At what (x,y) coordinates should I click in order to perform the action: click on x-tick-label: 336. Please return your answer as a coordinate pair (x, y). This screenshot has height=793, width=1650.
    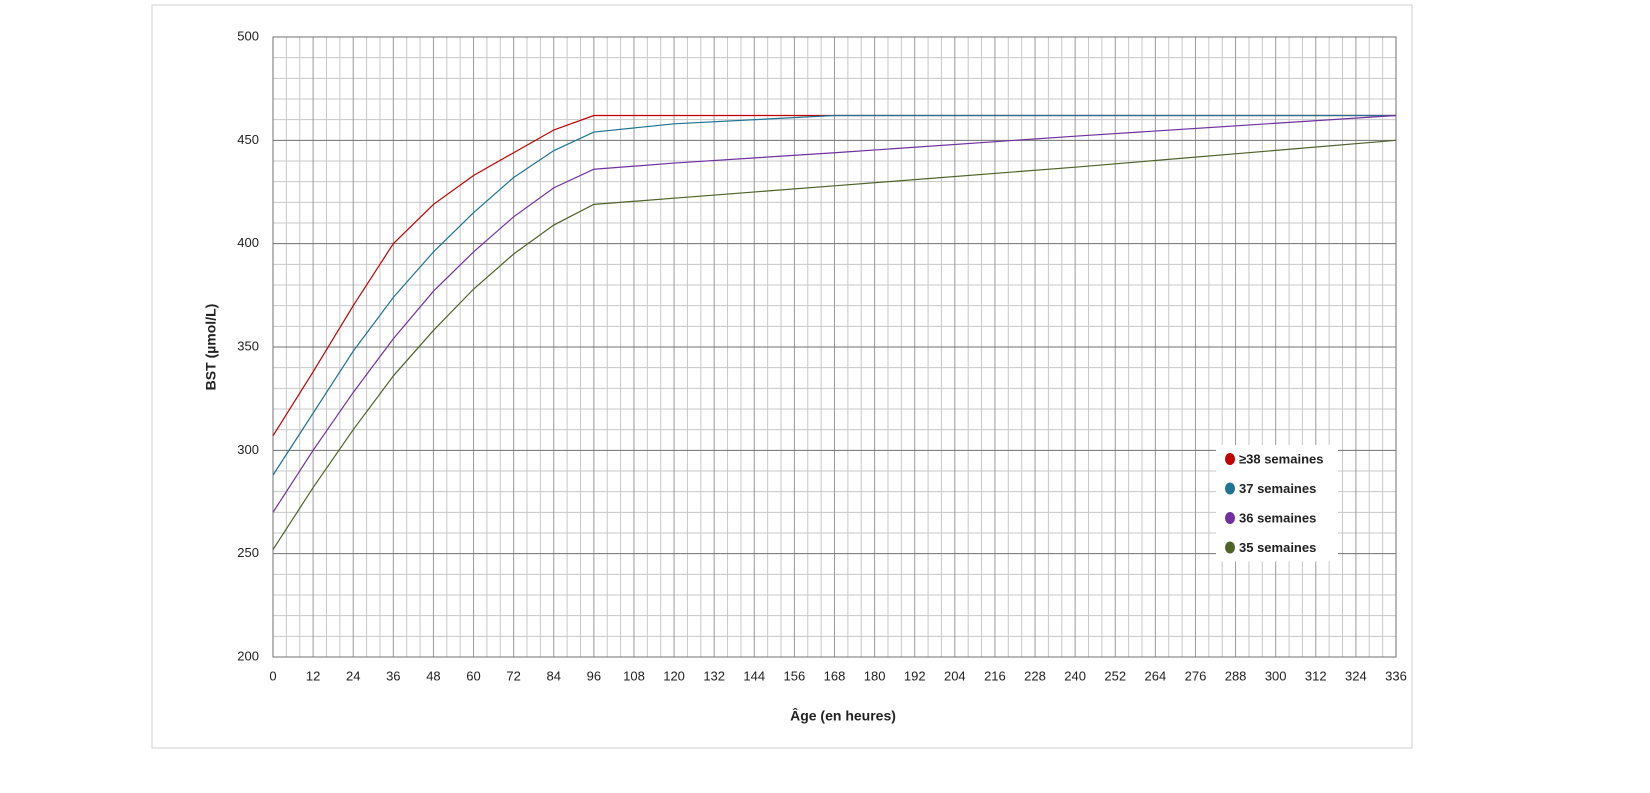
    Looking at the image, I should click on (1396, 675).